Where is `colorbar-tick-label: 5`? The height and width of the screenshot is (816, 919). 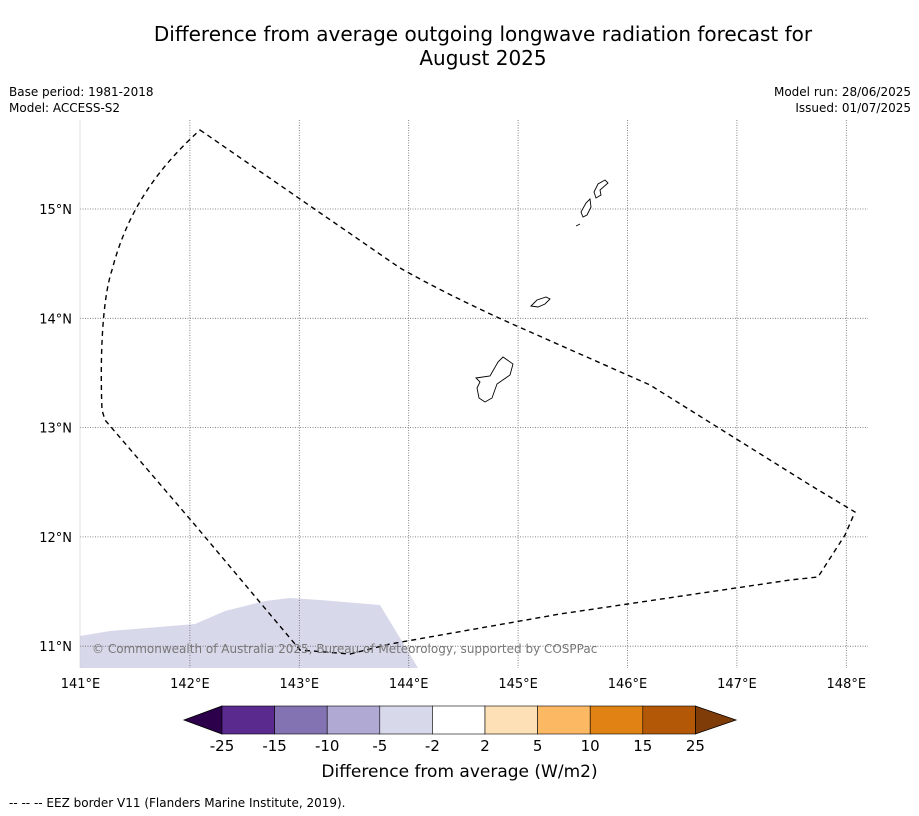 colorbar-tick-label: 5 is located at coordinates (538, 746).